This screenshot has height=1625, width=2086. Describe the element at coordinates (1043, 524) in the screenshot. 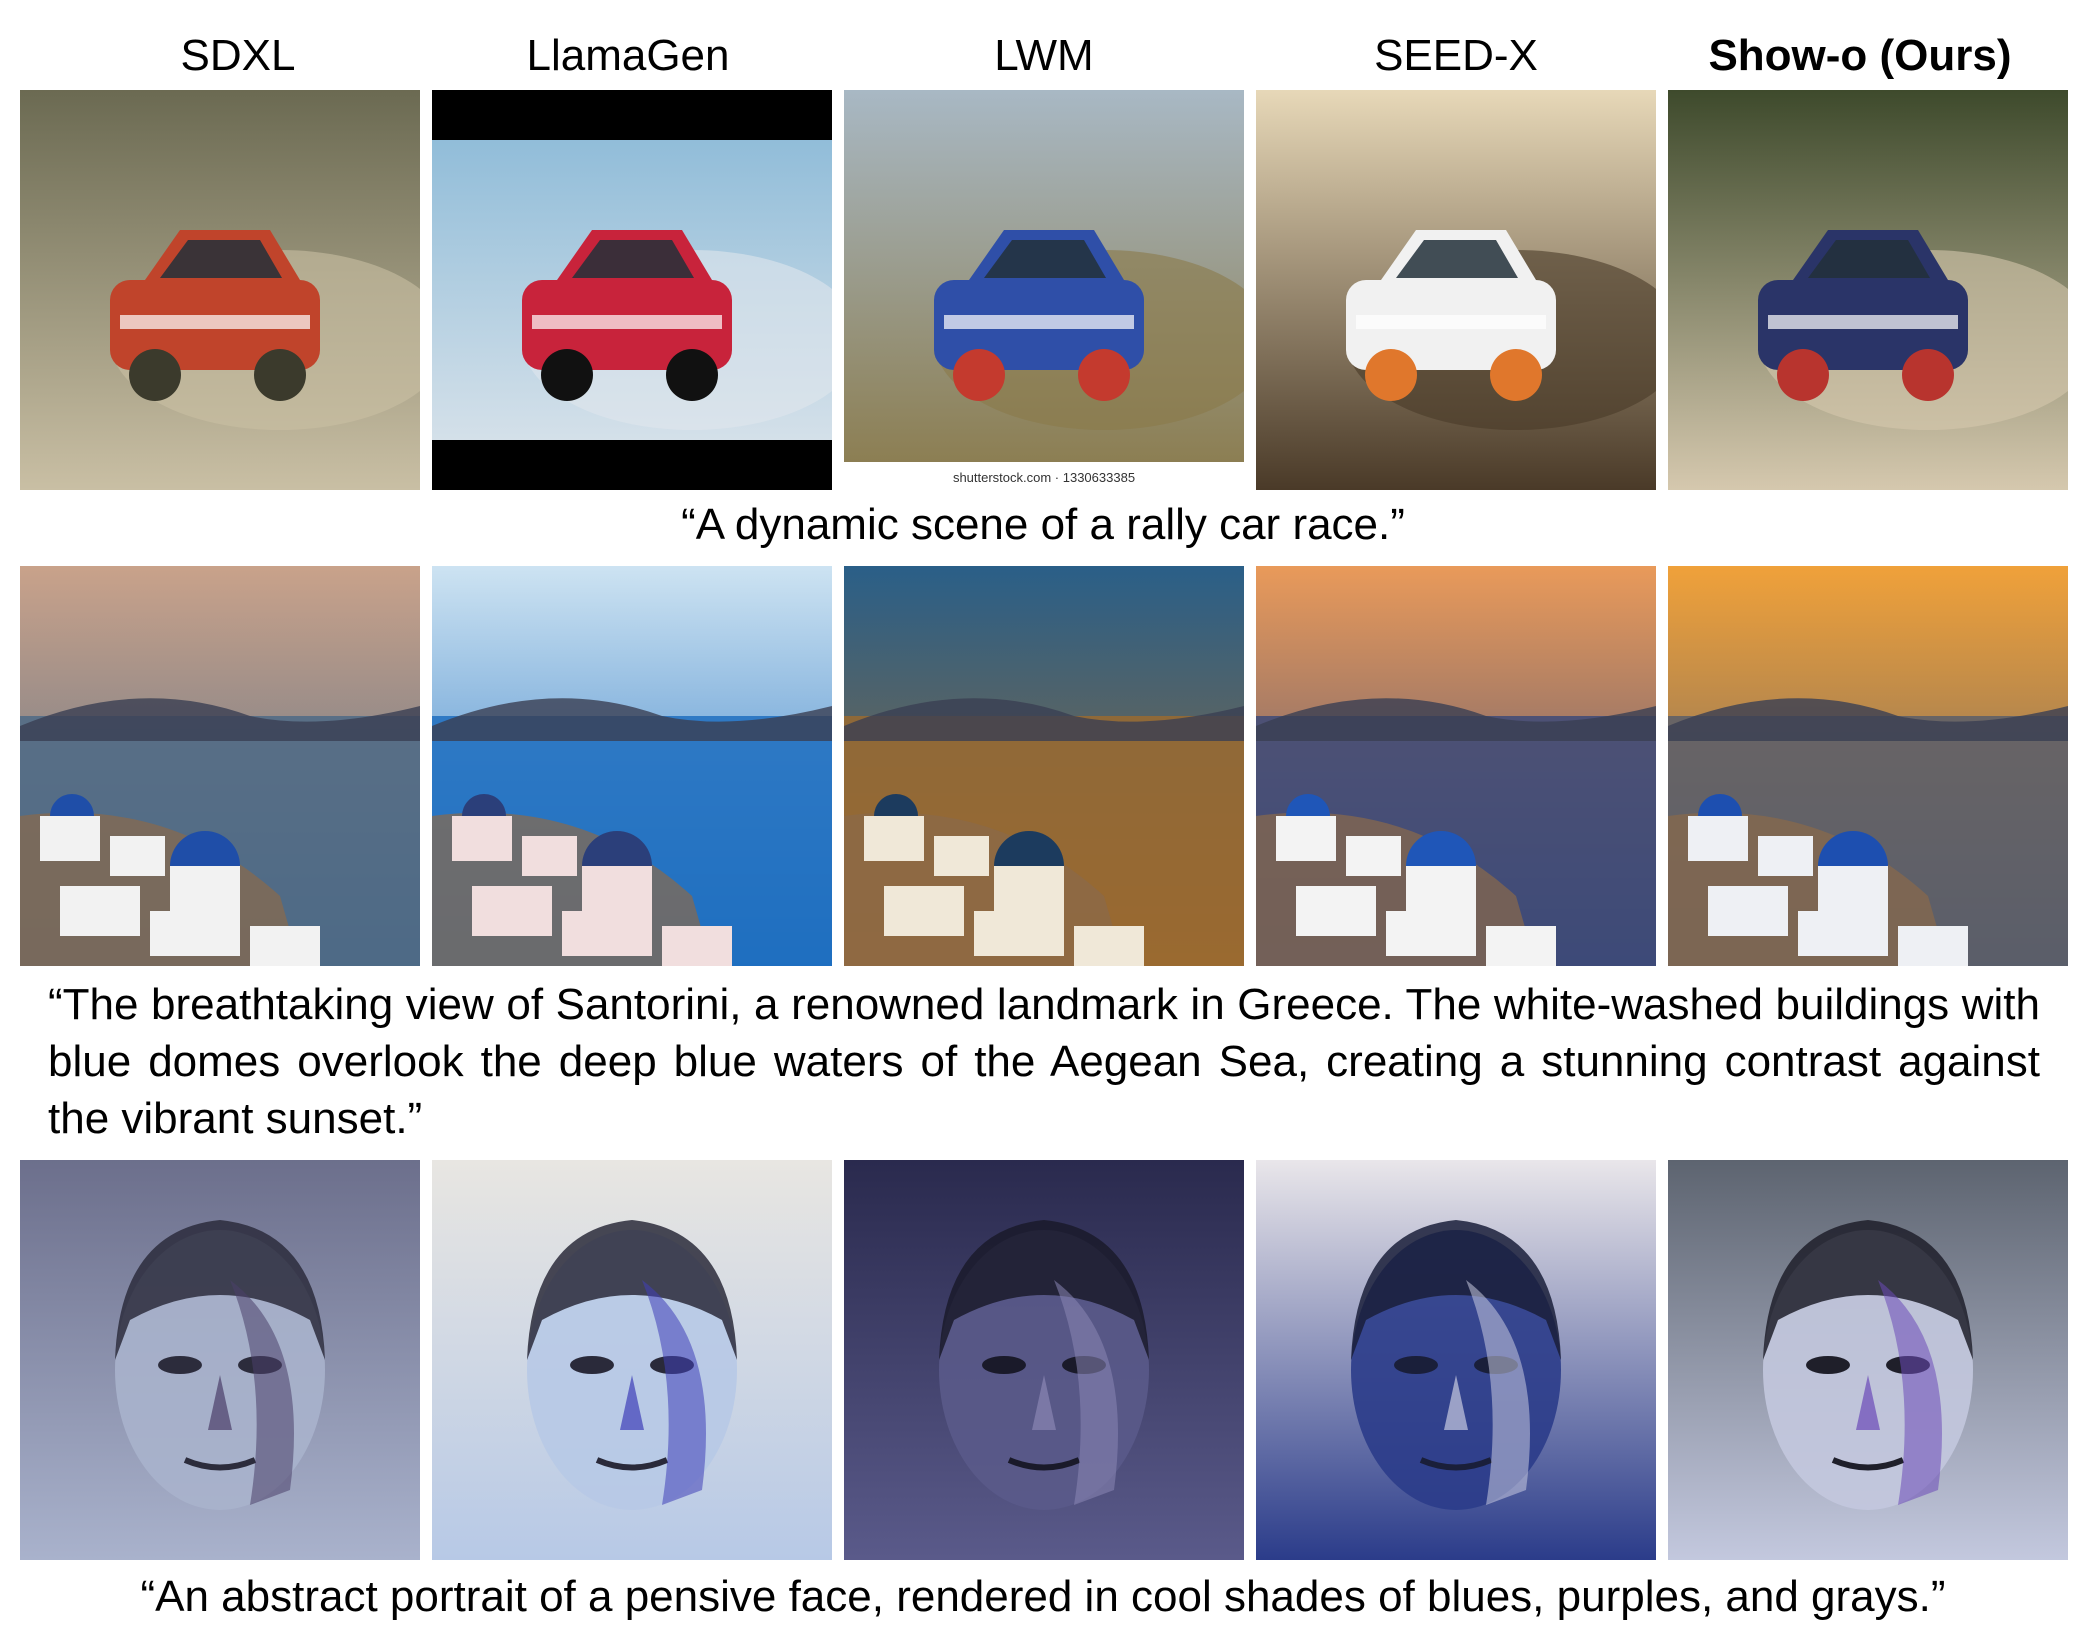

I see `caption-rally: “A dynamic scene of a rally car race.”` at that location.